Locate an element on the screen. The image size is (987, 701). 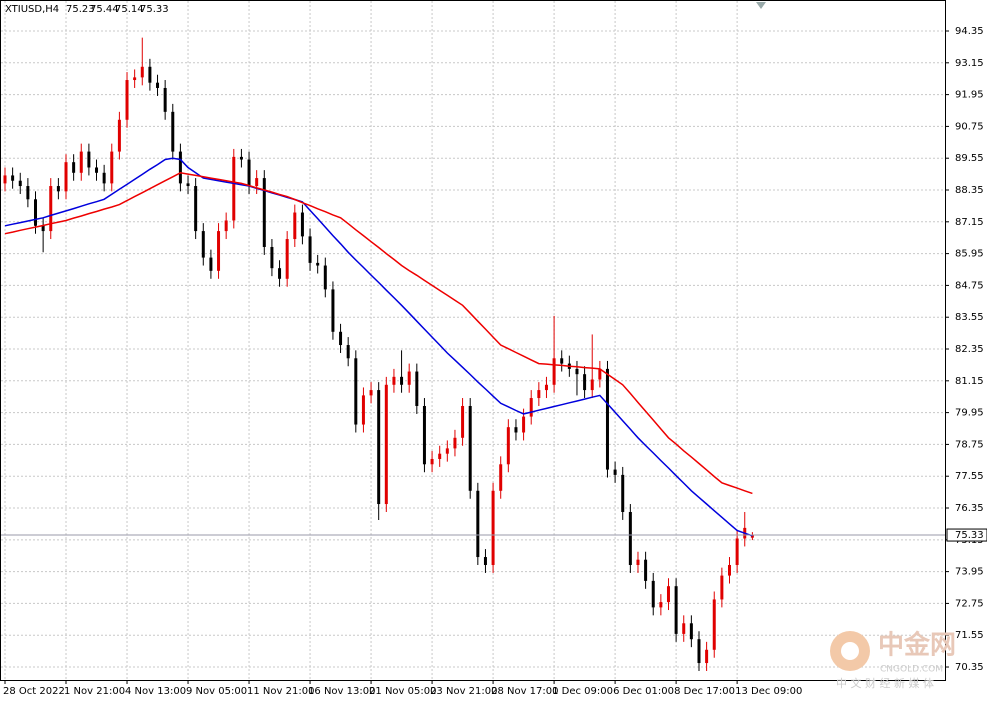
last-high: 75.44 is located at coordinates (104, 9).